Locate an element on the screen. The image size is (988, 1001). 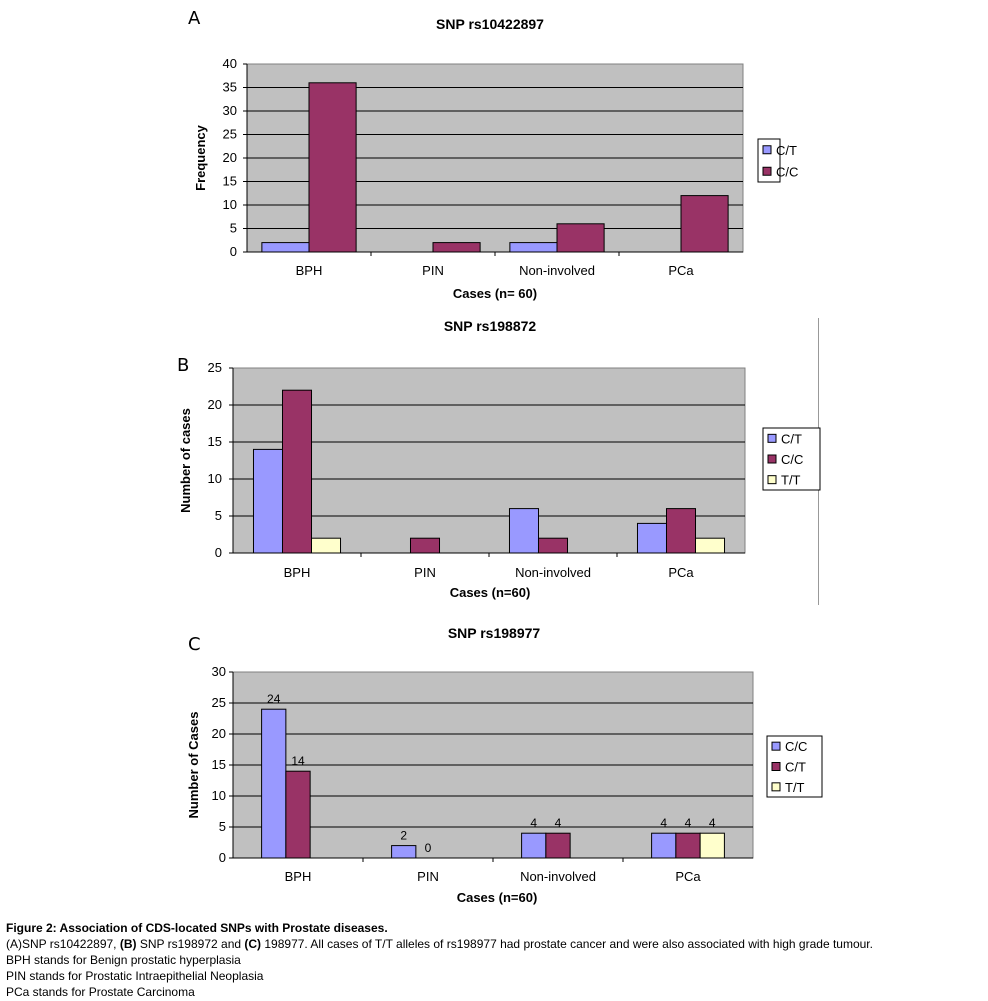
x-tick-label-a: PCa is located at coordinates (681, 270).